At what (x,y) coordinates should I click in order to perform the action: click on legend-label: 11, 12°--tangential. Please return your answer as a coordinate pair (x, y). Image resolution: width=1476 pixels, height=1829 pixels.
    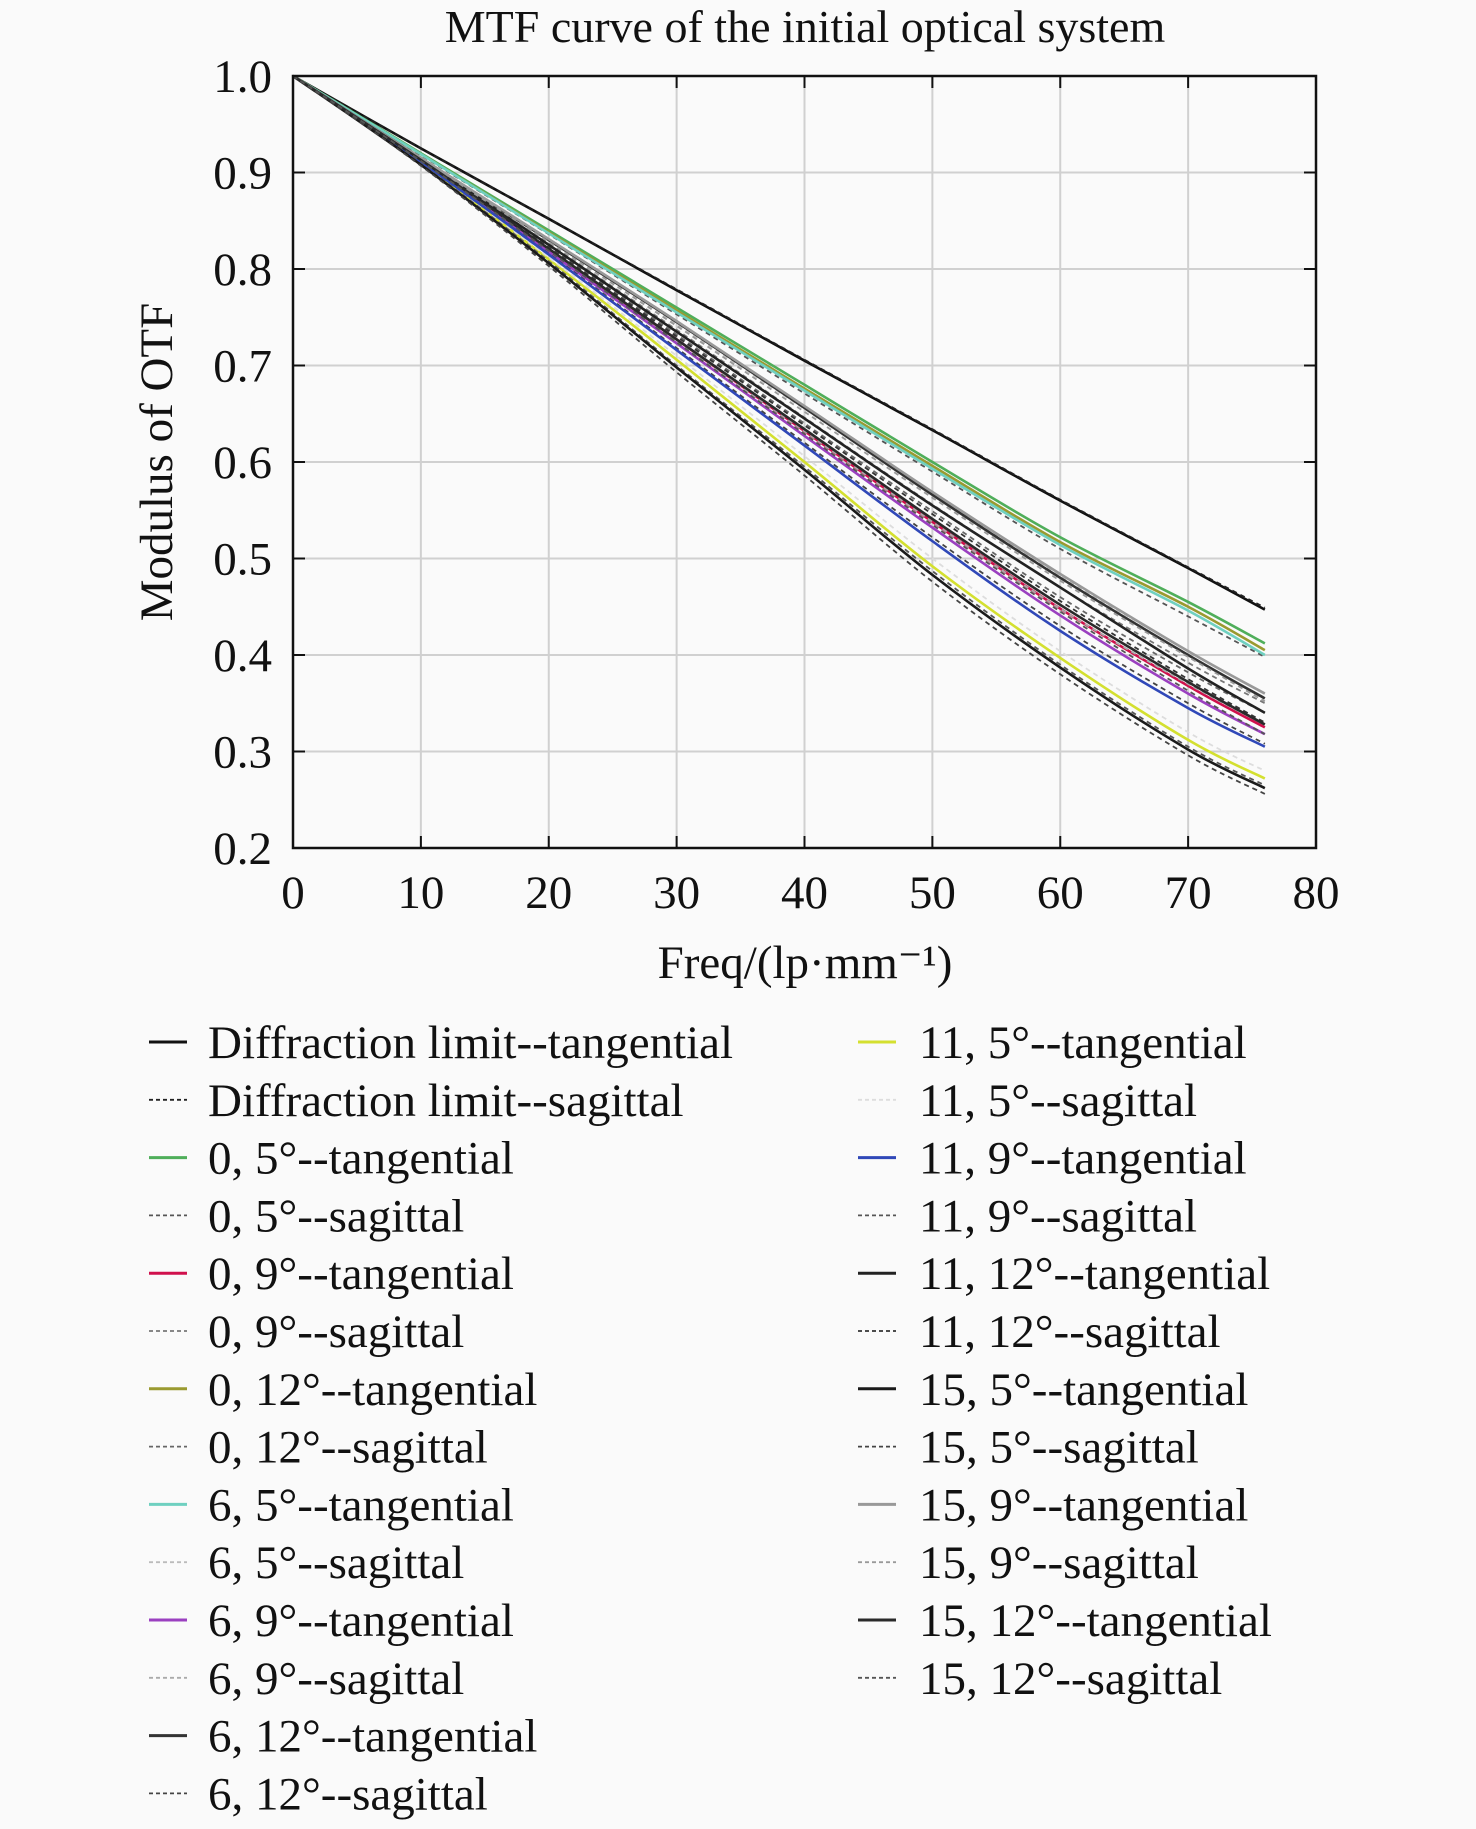
    Looking at the image, I should click on (1094, 1274).